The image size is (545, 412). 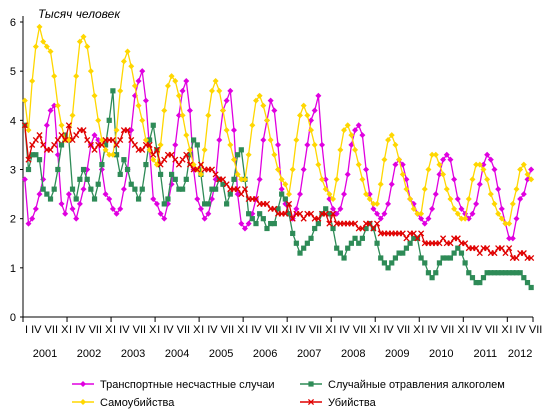 I want to click on unit-label: Тысяч человек, so click(x=79, y=14).